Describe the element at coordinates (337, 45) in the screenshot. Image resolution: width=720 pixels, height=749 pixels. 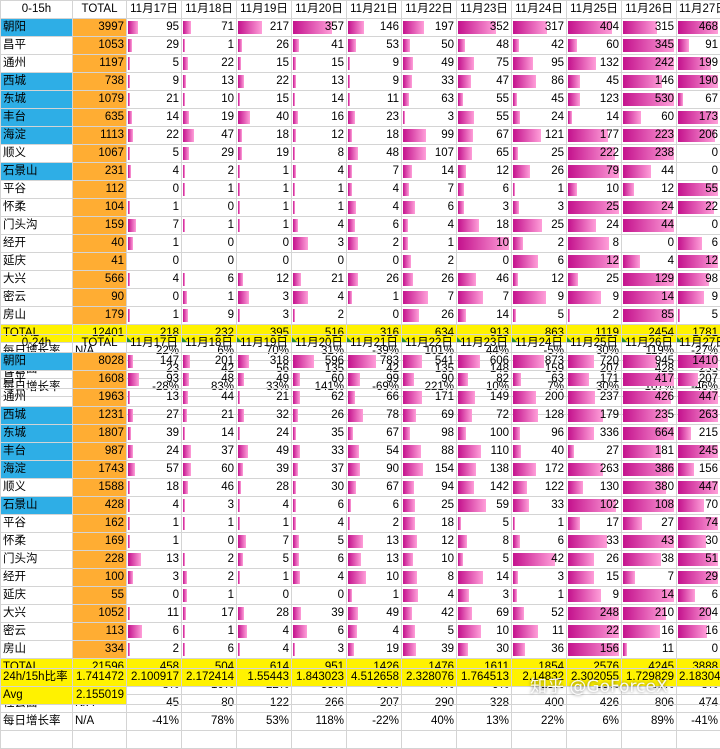
I see `day-value: 41` at that location.